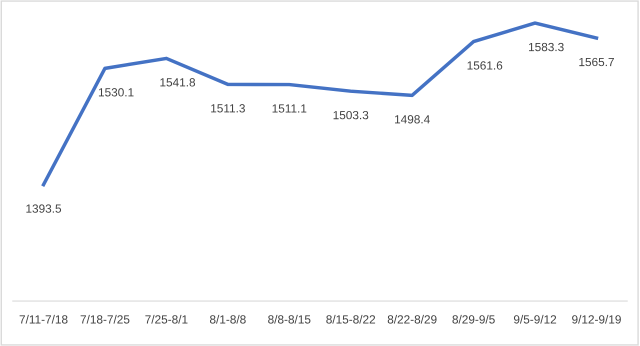  Describe the element at coordinates (44, 208) in the screenshot. I see `data-label: 1393.5` at that location.